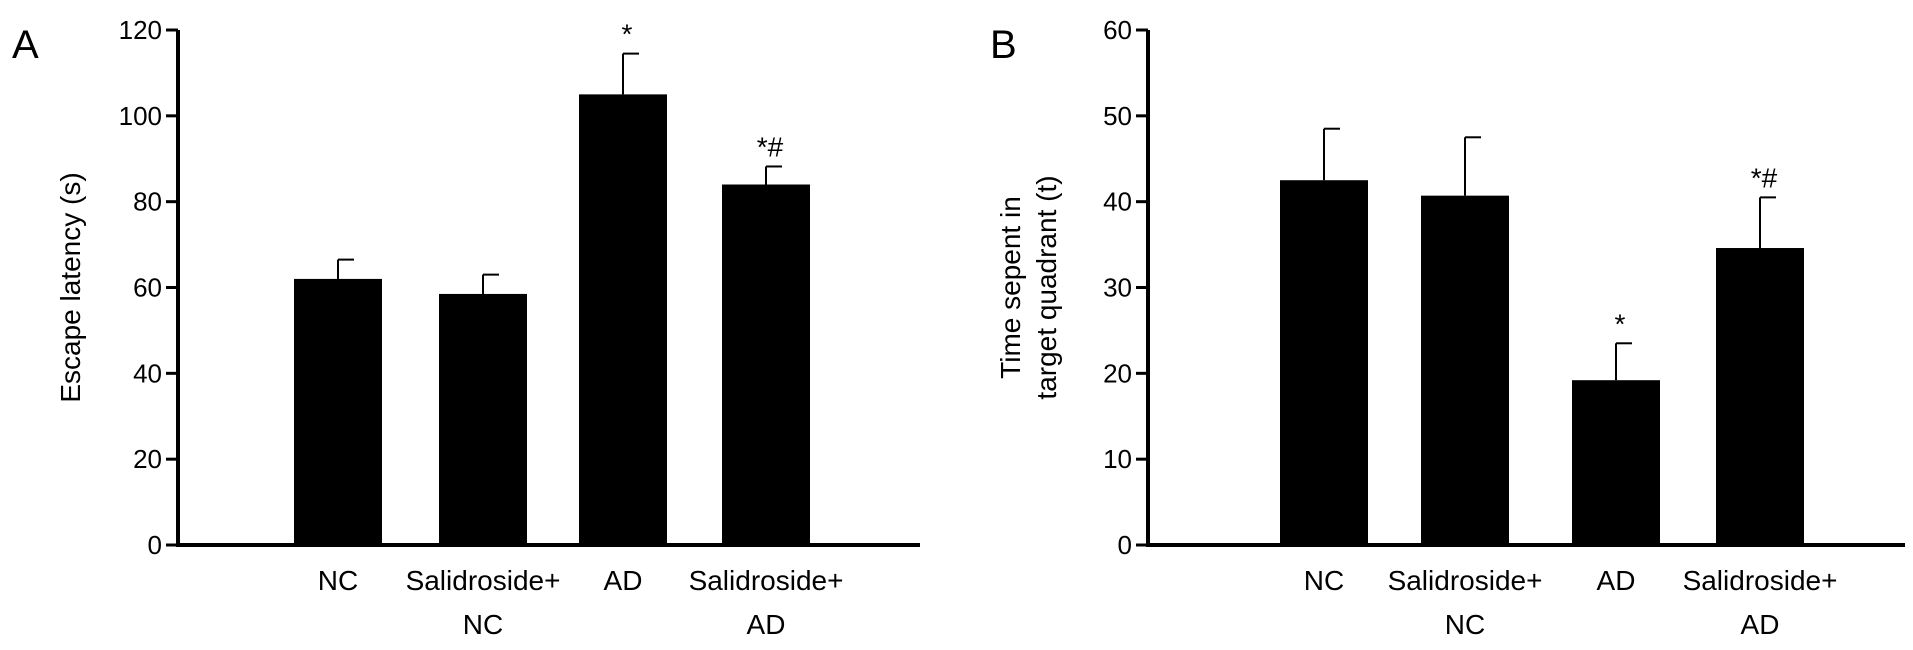  I want to click on y-axis-label: Time sepent in, so click(1010, 287).